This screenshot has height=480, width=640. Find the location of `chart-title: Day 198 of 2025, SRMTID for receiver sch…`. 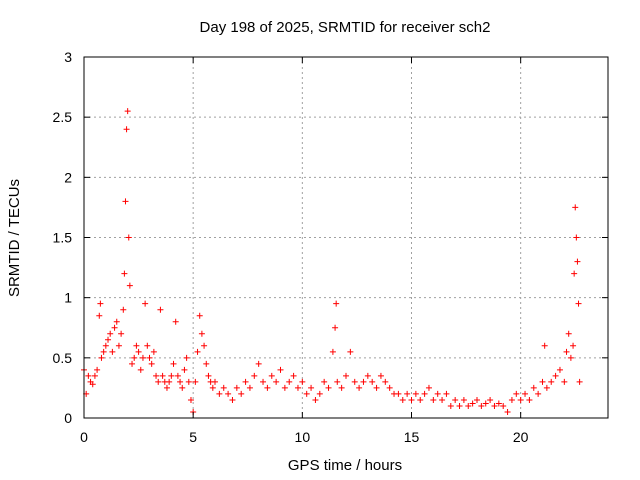

chart-title: Day 198 of 2025, SRMTID for receiver sch… is located at coordinates (345, 27).